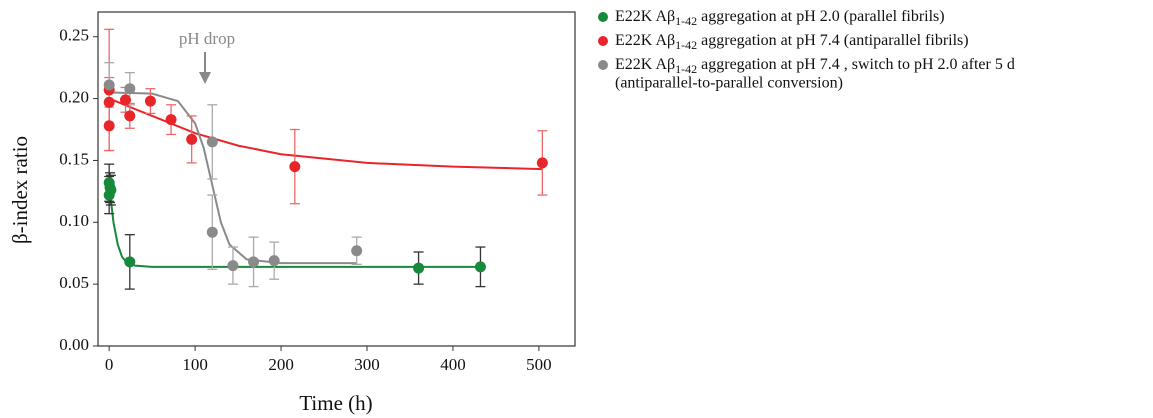 This screenshot has height=418, width=1153. I want to click on y-tick-label: 0.15, so click(74, 158).